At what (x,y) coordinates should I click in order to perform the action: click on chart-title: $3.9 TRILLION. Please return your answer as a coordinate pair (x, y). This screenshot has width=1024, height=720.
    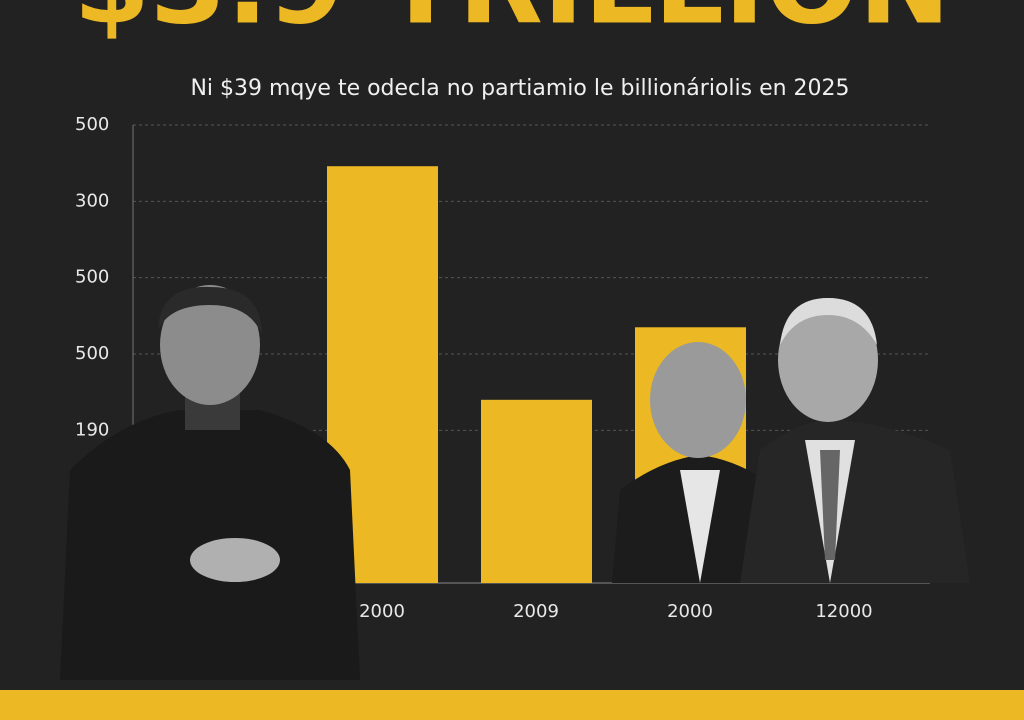
    Looking at the image, I should click on (511, 24).